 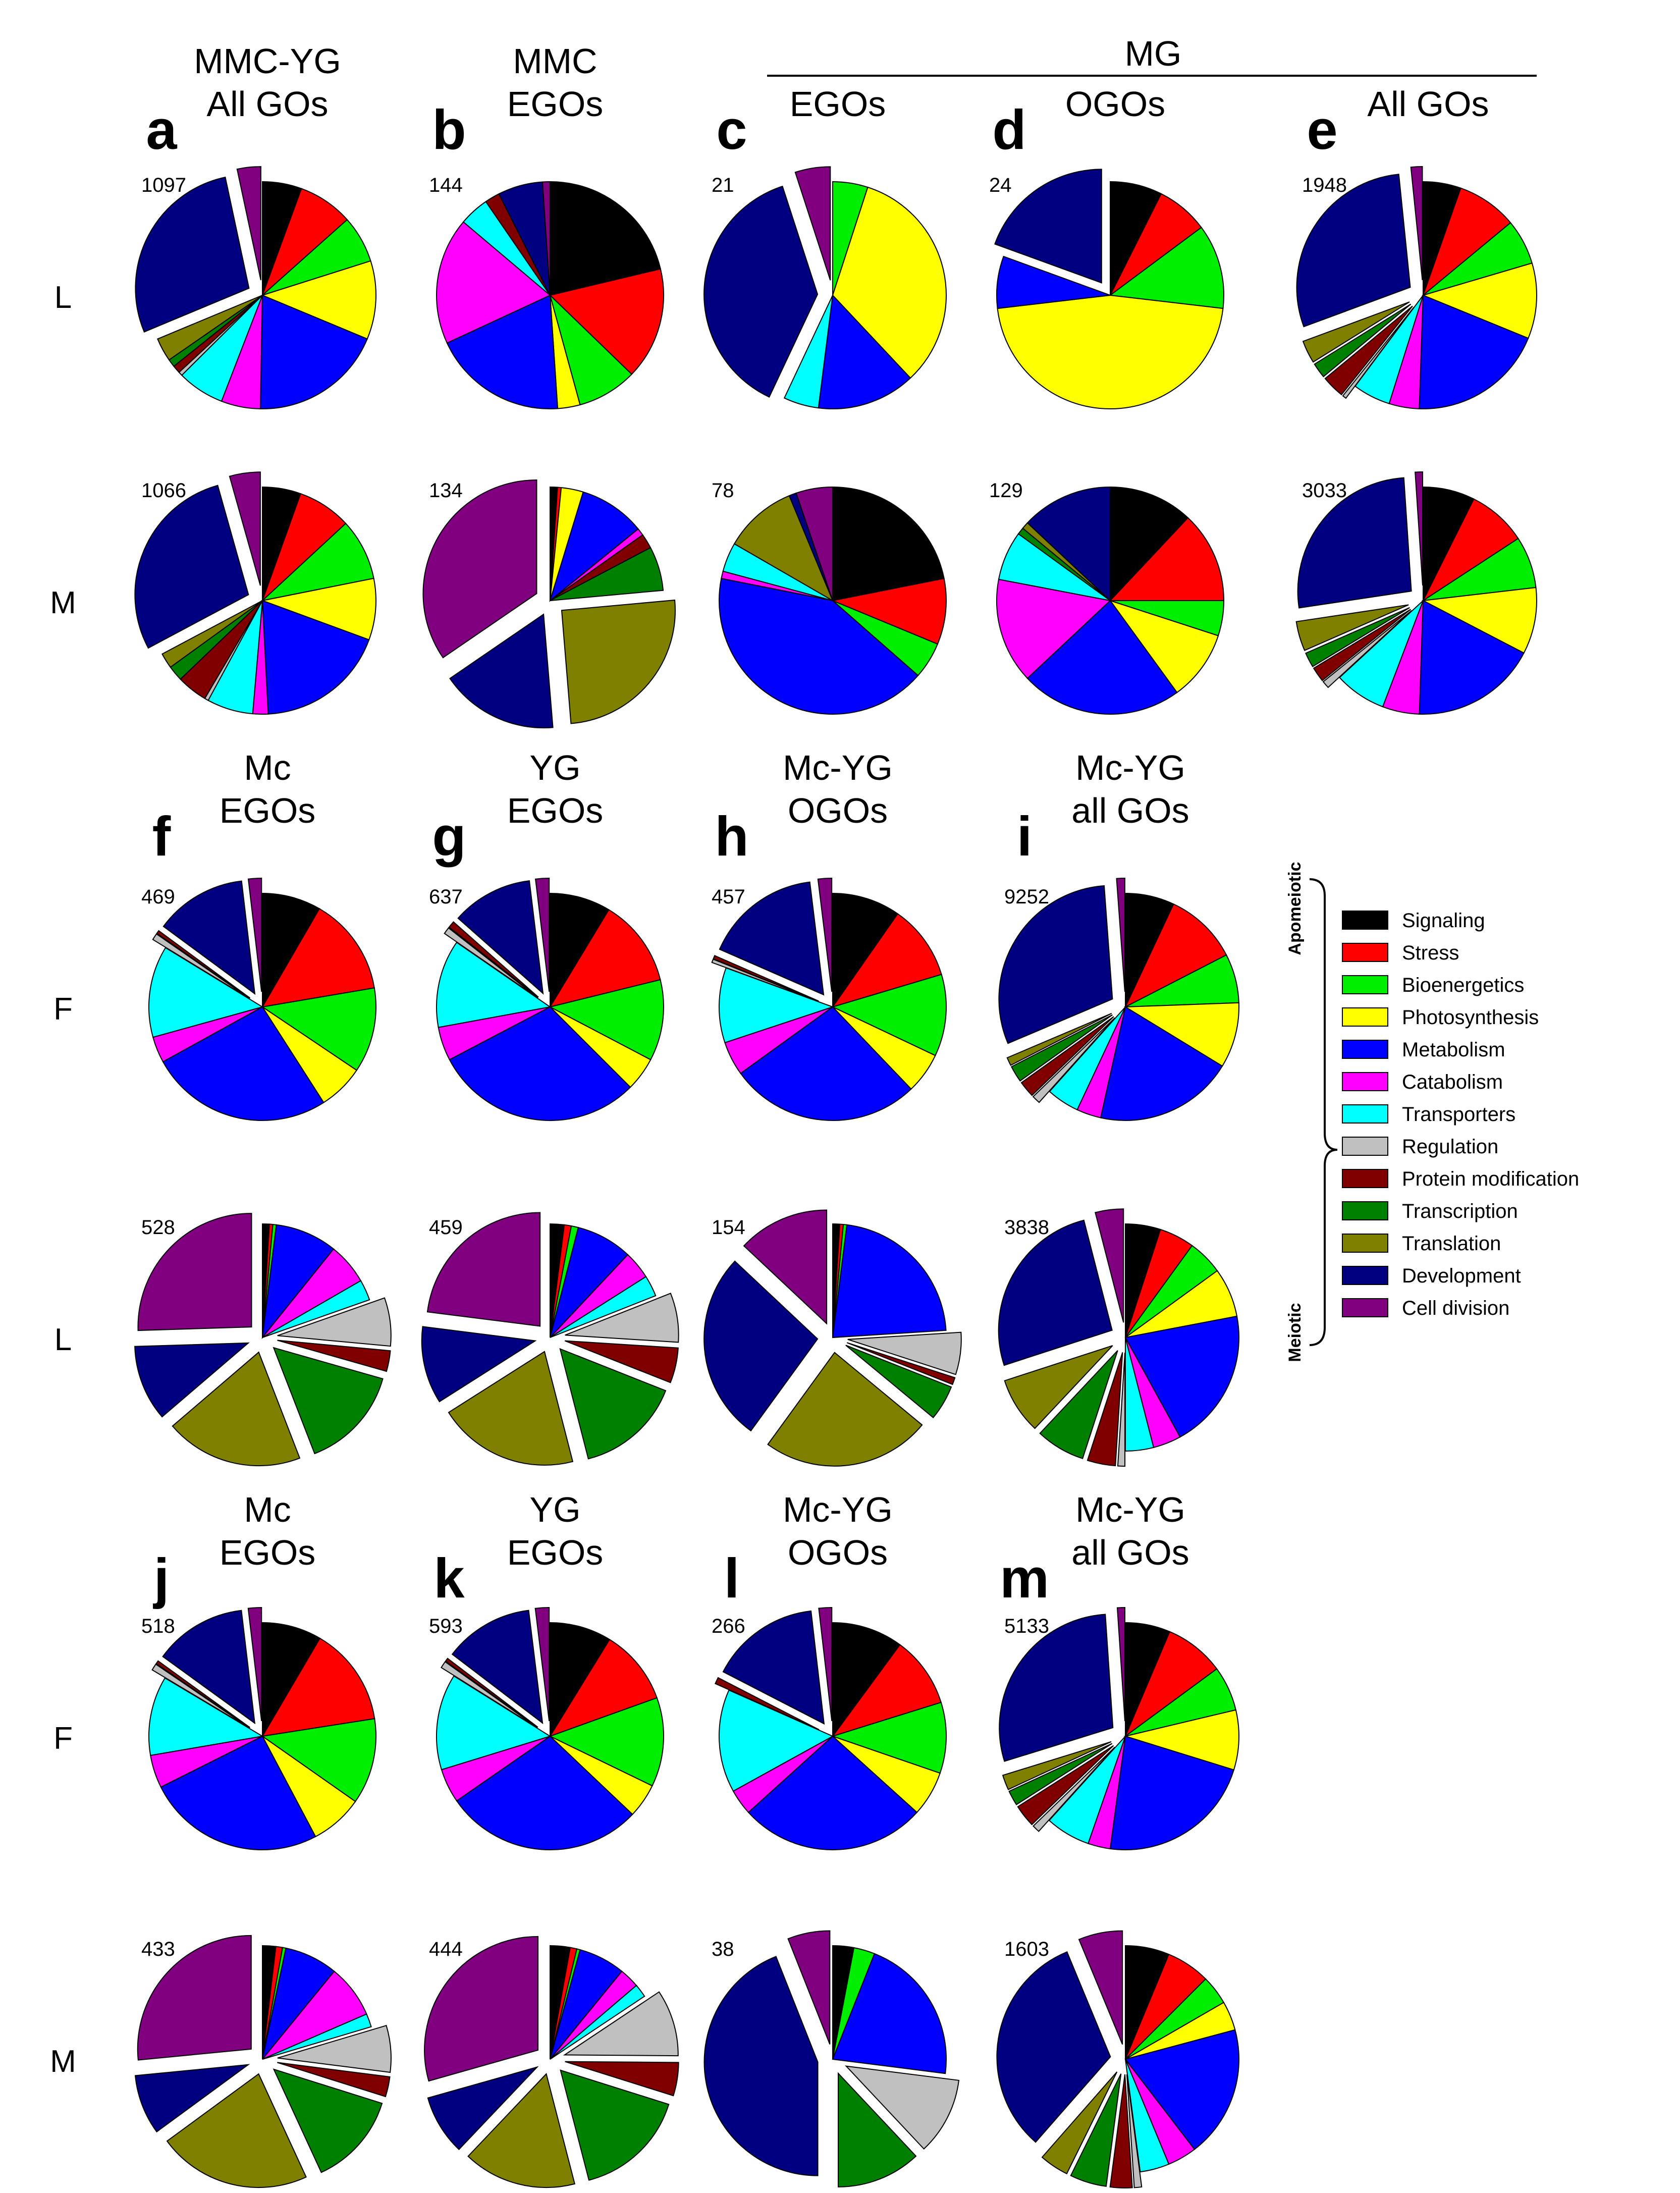 I want to click on legend-label: Photosynthesis, so click(x=1471, y=1017).